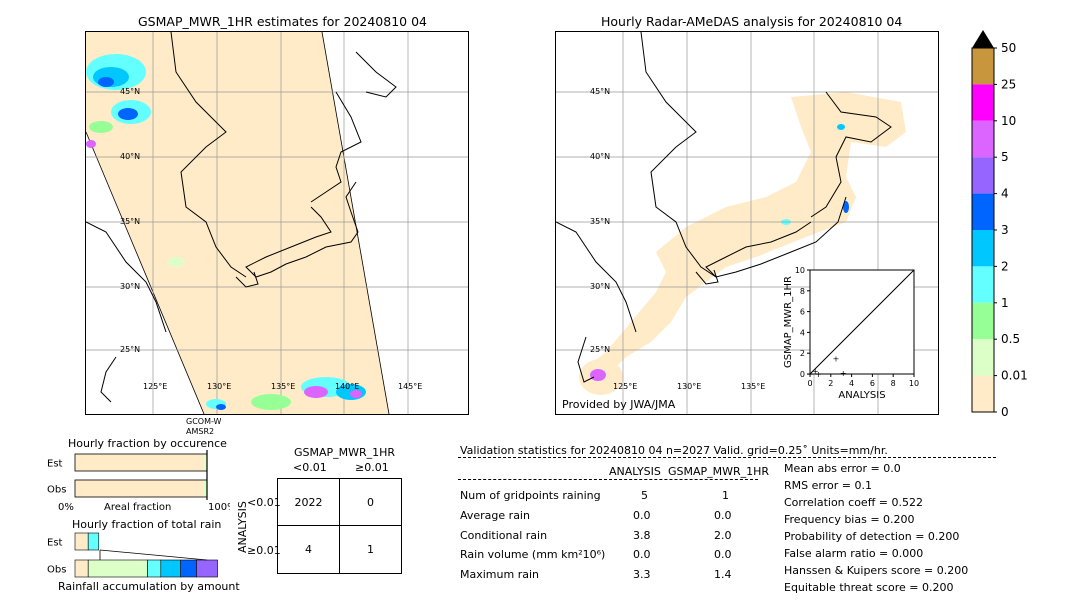 The image size is (1080, 612). I want to click on occurrence-xlabel: Areal fraction, so click(137, 507).